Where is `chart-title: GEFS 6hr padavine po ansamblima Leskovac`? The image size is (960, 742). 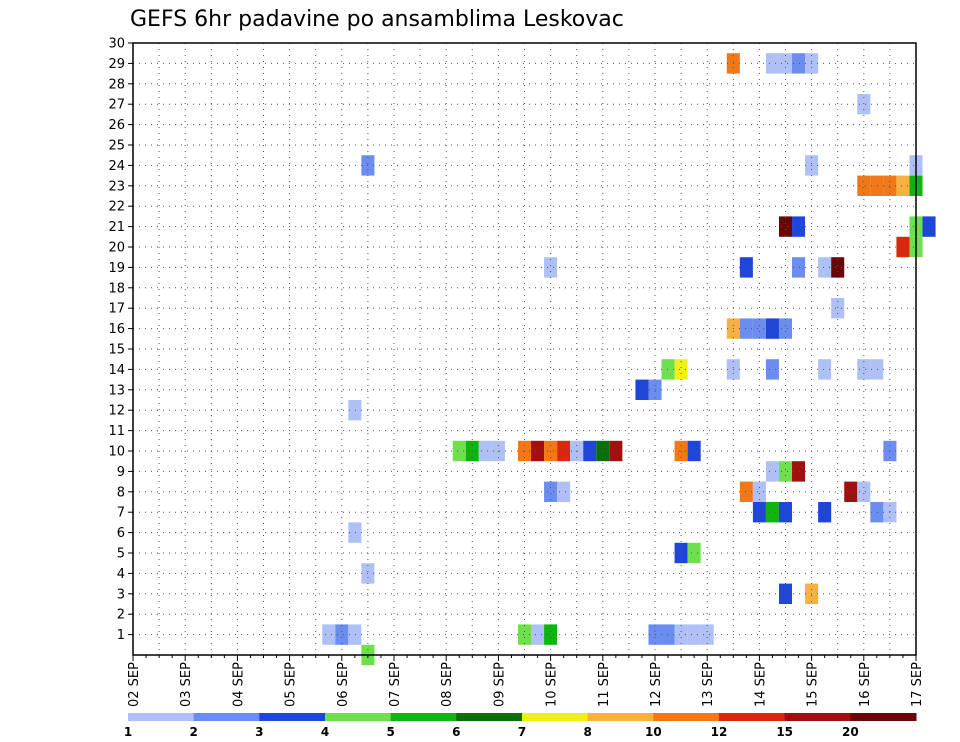 chart-title: GEFS 6hr padavine po ansamblima Leskovac is located at coordinates (377, 19).